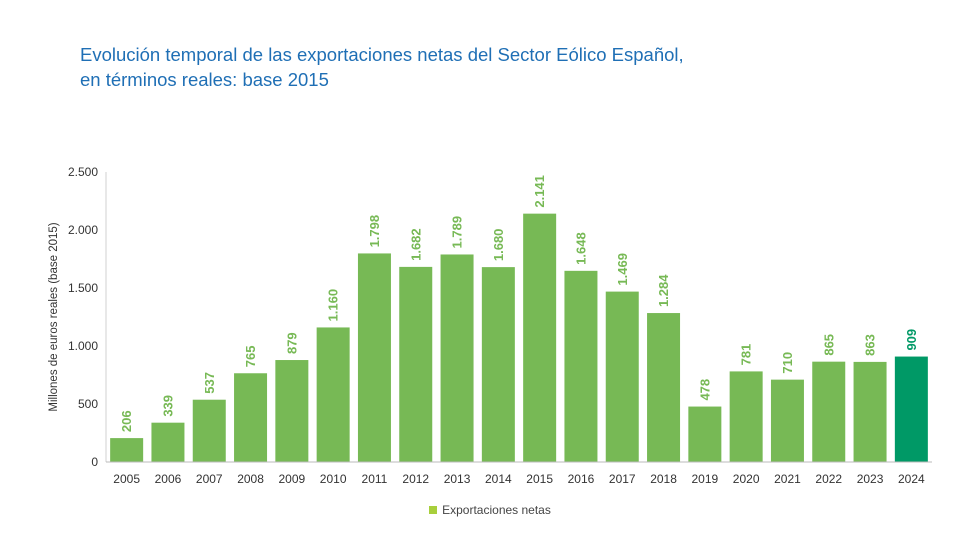 The width and height of the screenshot is (980, 560). I want to click on bar-2013, so click(457, 358).